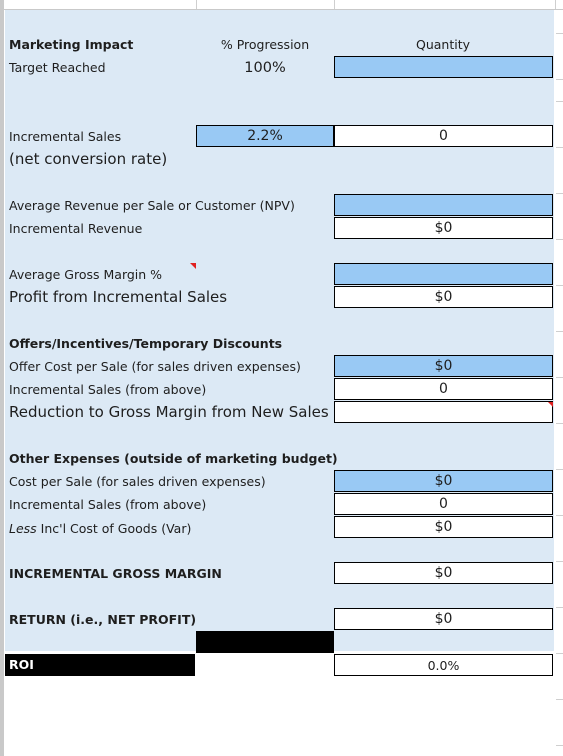 Image resolution: width=563 pixels, height=756 pixels. I want to click on progression-header: % Progression, so click(265, 44).